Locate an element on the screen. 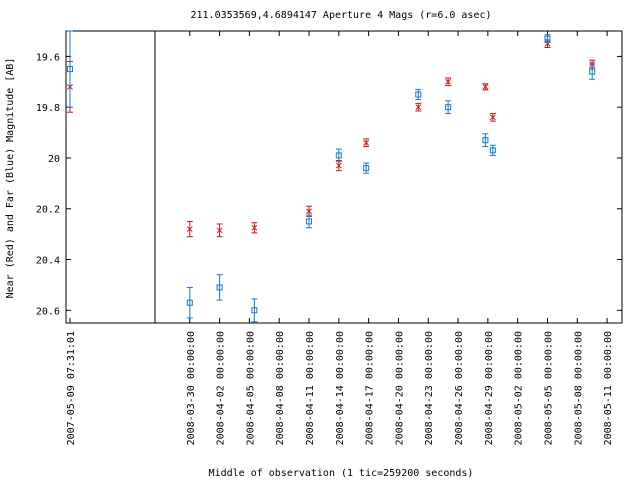 The image size is (640, 480). x-tick-label: 2008-04-20 00:00:00 is located at coordinates (399, 388).